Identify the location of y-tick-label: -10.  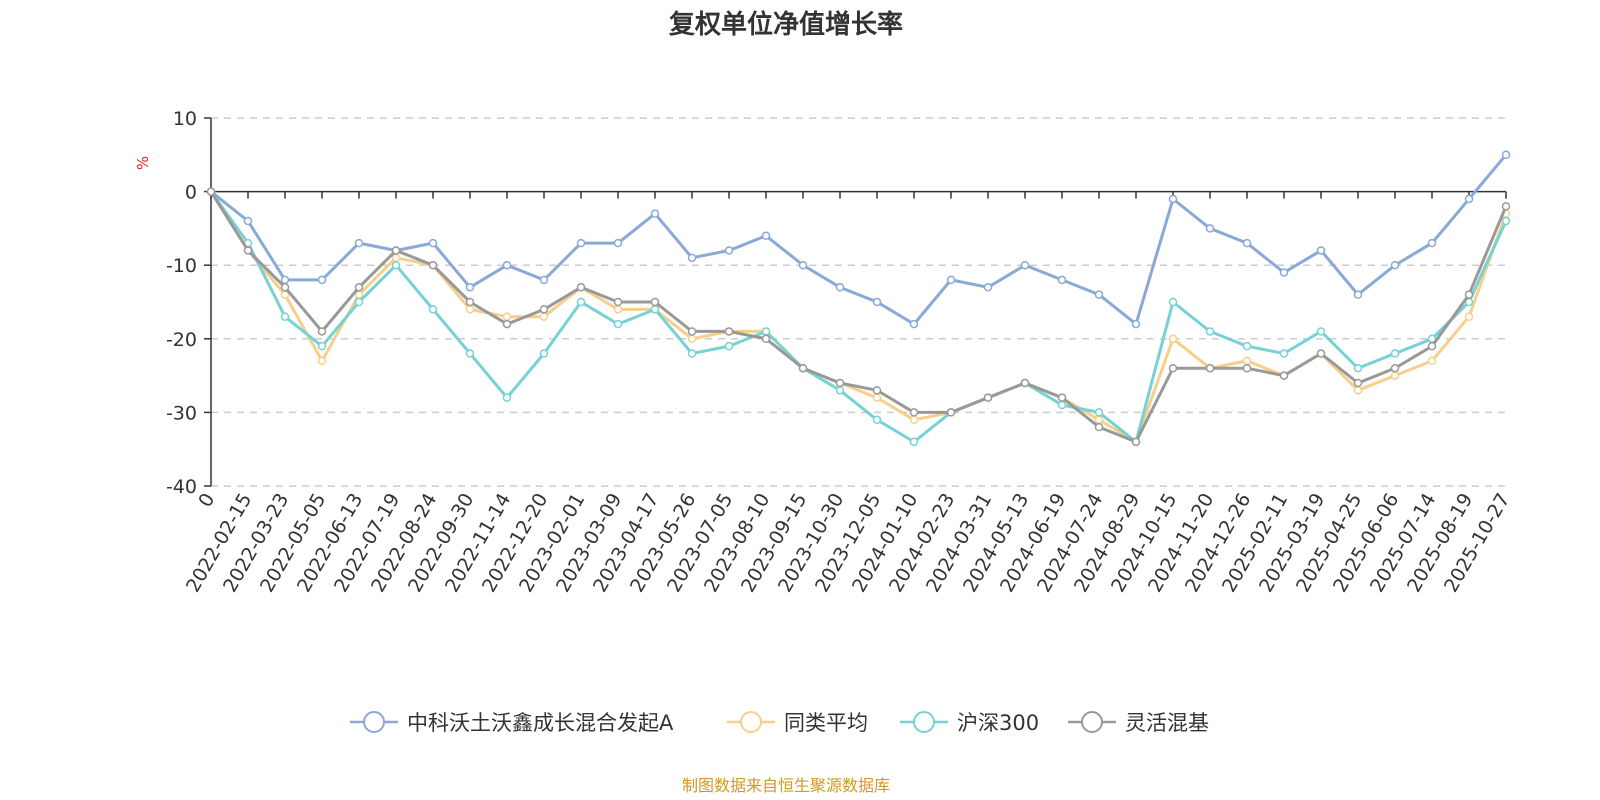
(181, 266).